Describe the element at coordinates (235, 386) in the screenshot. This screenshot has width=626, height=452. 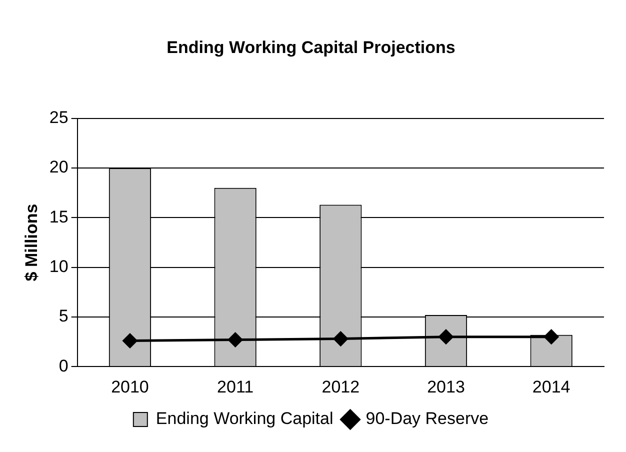
I see `x-tick-label: 2011` at that location.